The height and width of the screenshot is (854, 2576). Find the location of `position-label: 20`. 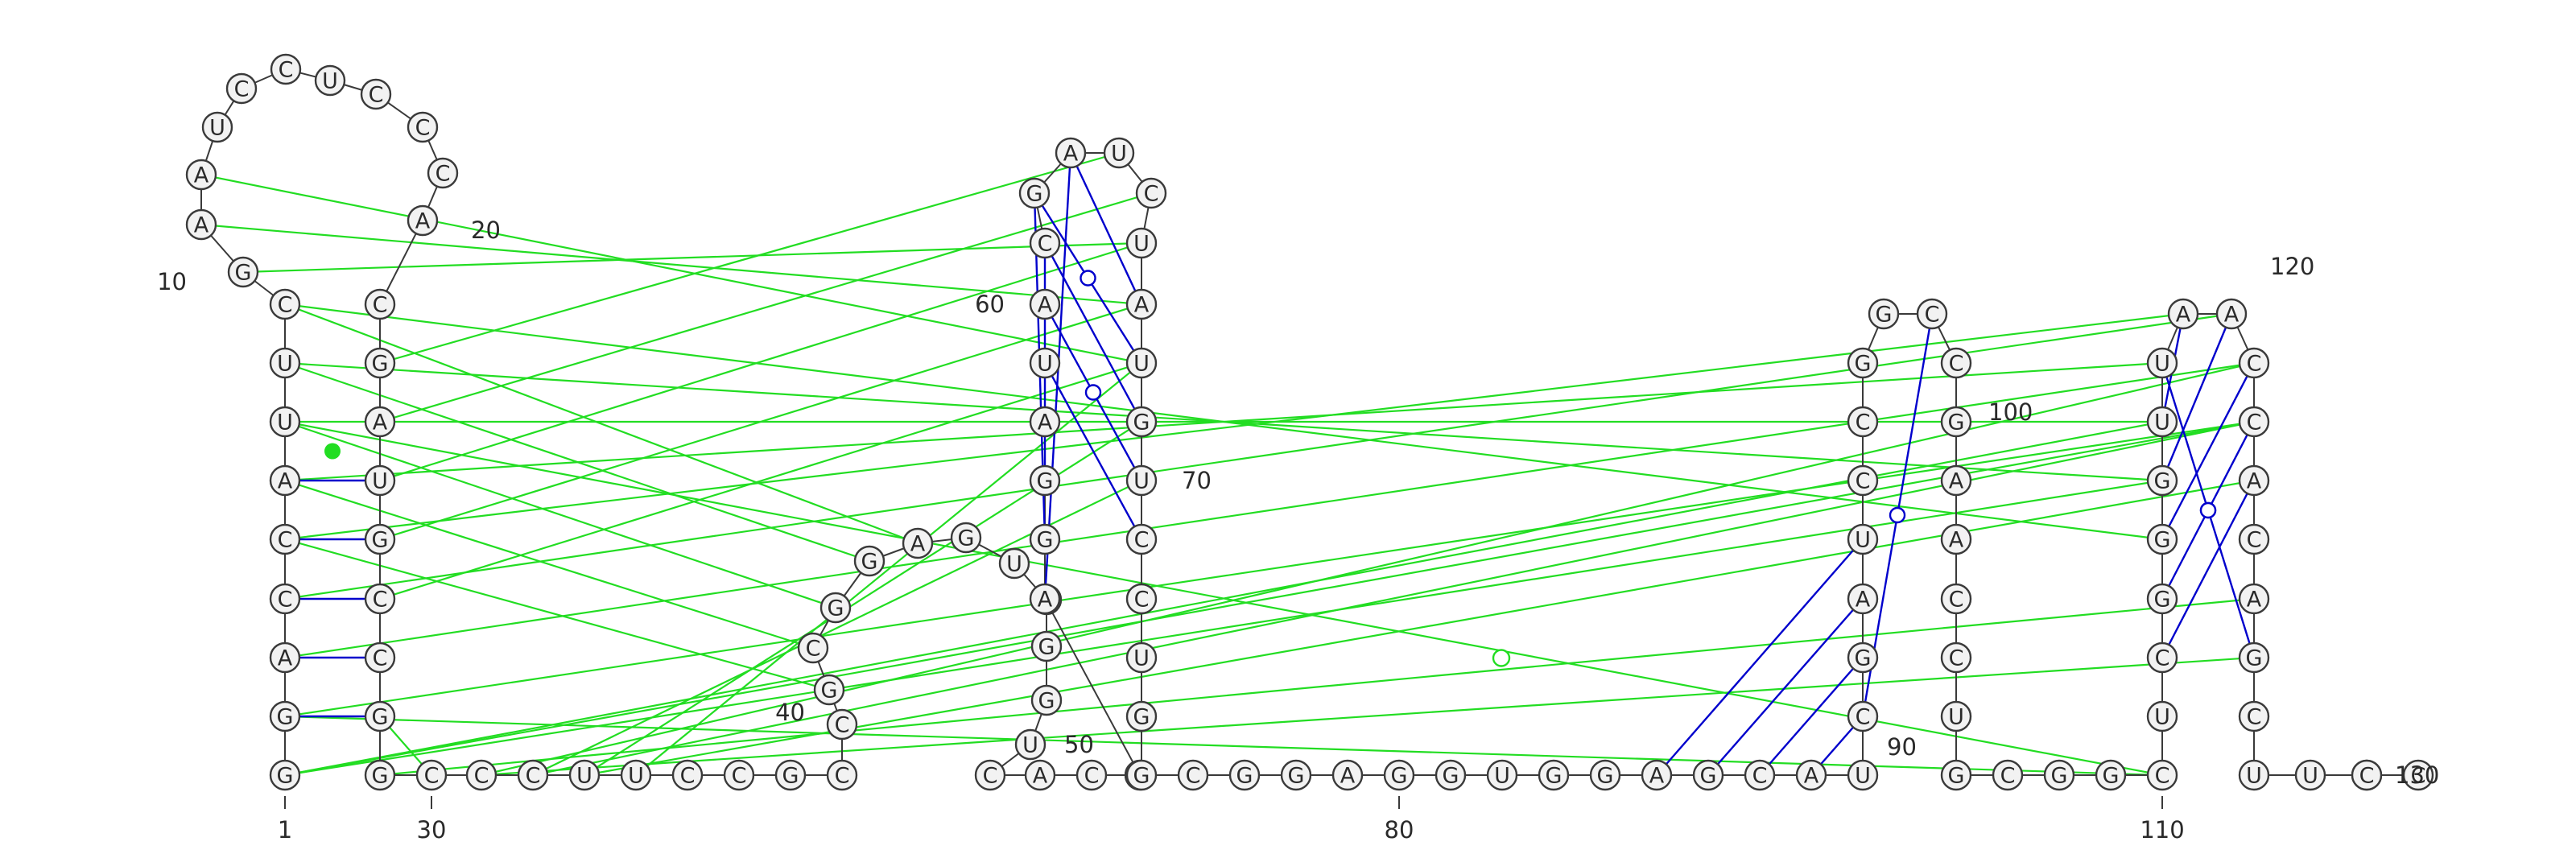

position-label: 20 is located at coordinates (486, 230).